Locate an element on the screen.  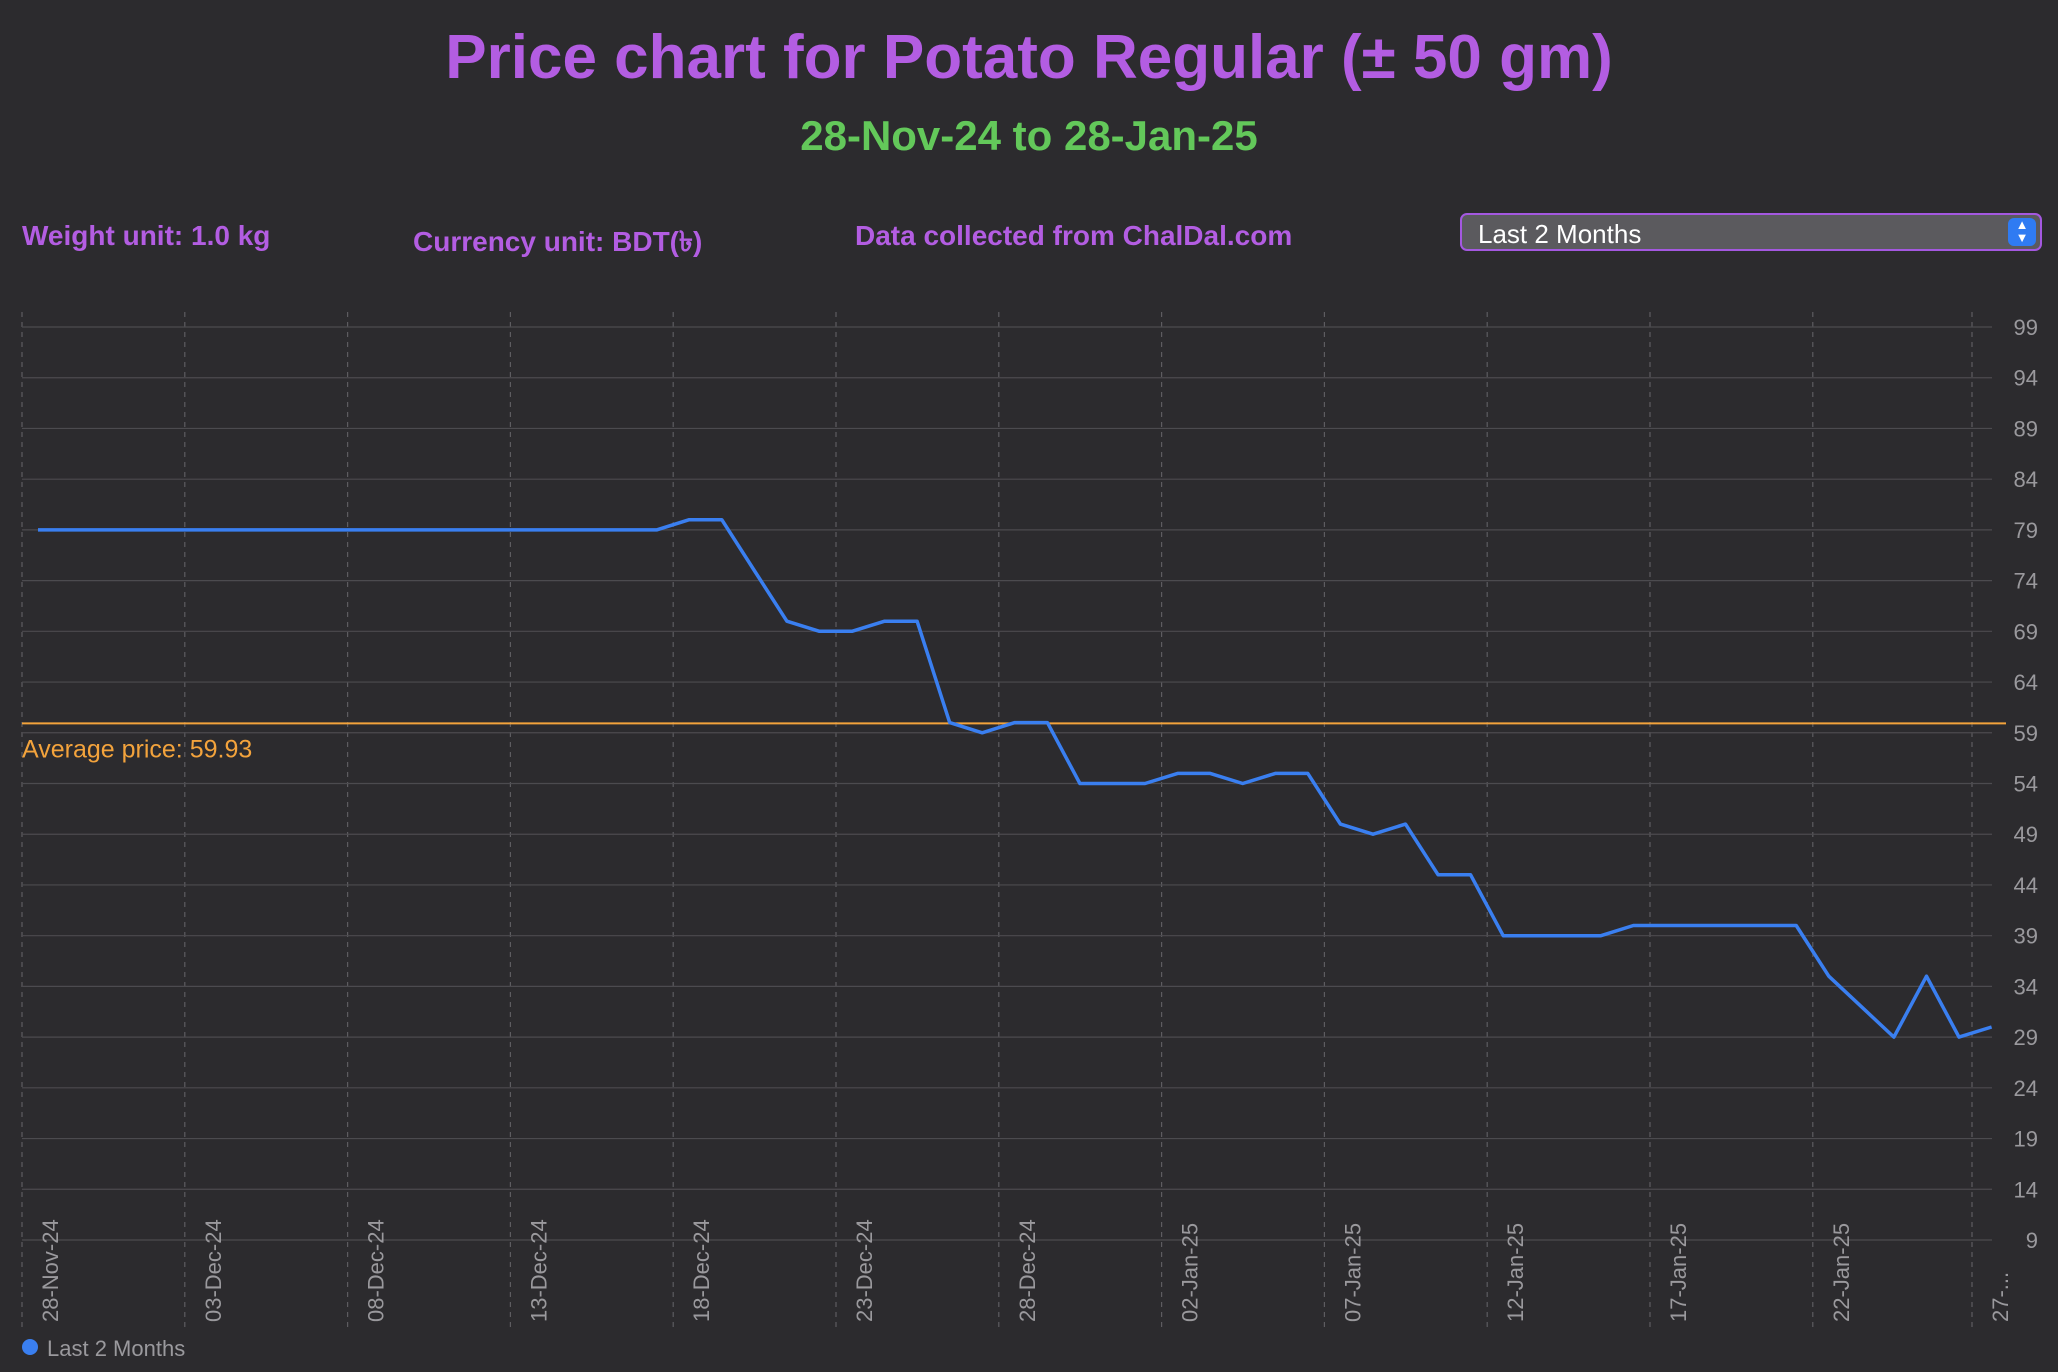
y-tick-label: 59 is located at coordinates (2026, 733).